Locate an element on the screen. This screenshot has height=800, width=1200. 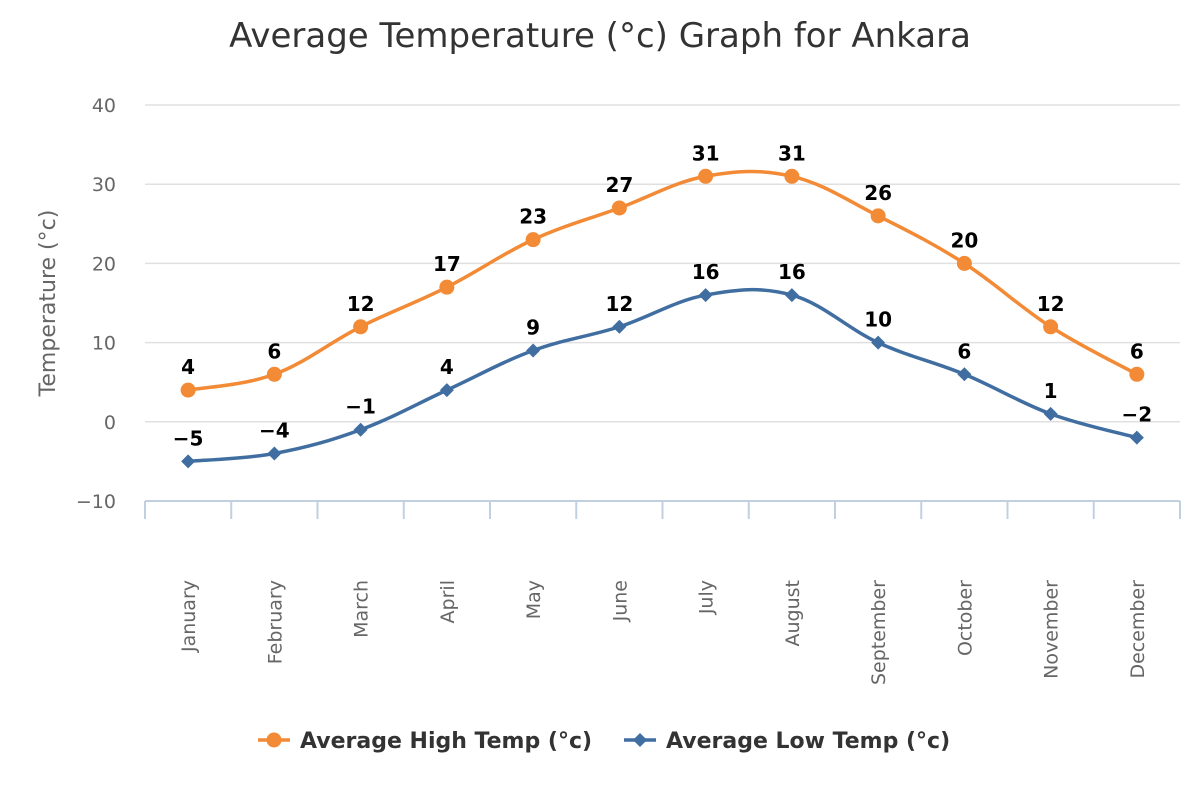
data-label: −5 is located at coordinates (188, 438).